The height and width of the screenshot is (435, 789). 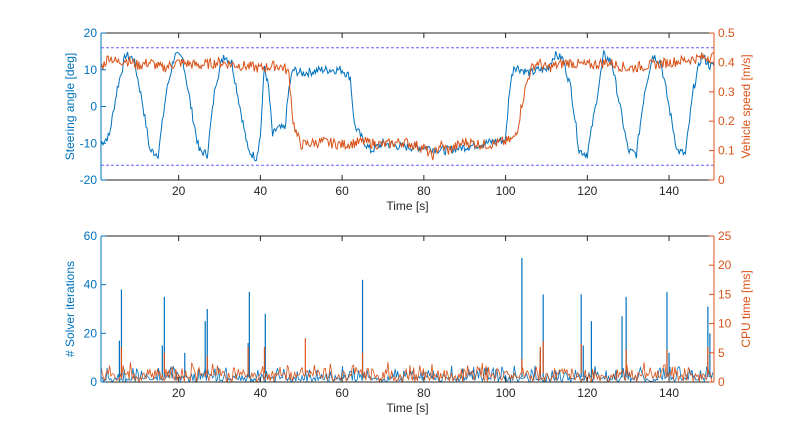 What do you see at coordinates (70, 309) in the screenshot?
I see `y-left-axis-label: # Solver iterations` at bounding box center [70, 309].